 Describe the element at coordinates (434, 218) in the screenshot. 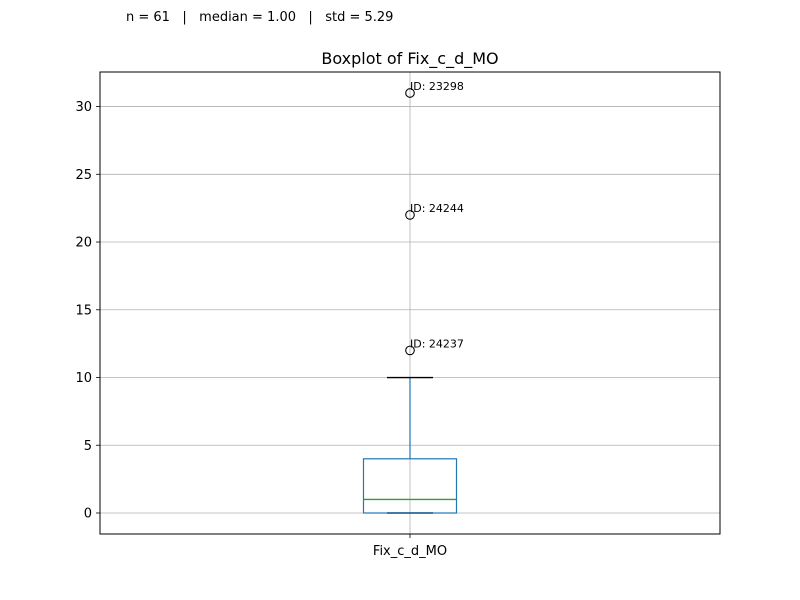

I see `outlier-layer: ID: 23298 ID: 24244 ID: 24237` at that location.